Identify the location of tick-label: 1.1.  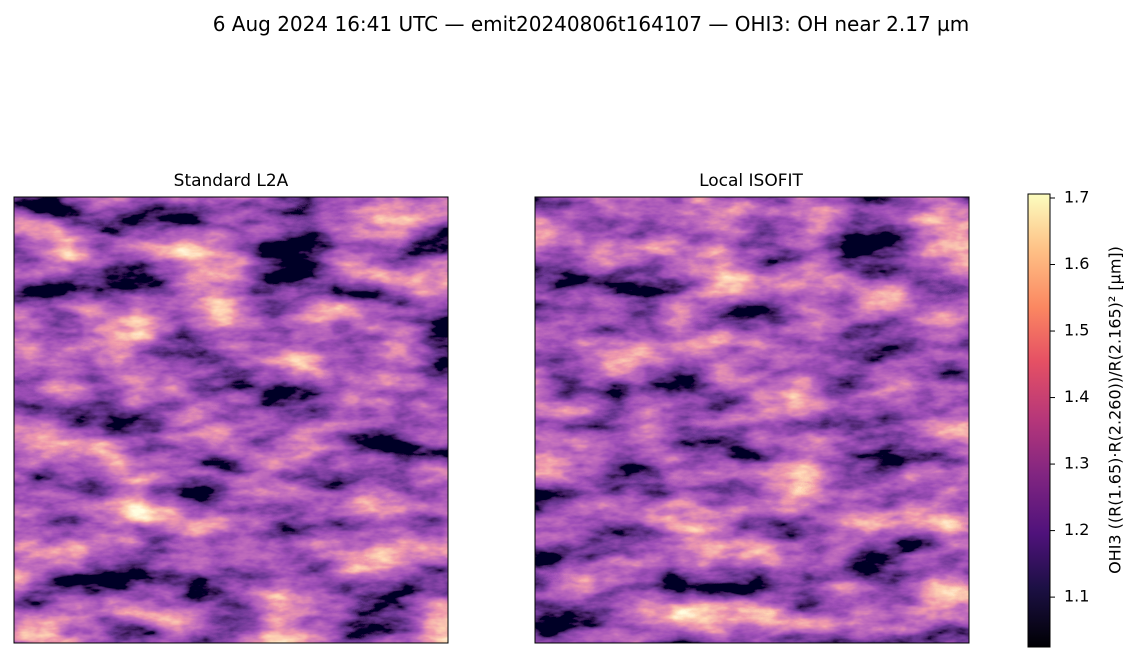
(1076, 596).